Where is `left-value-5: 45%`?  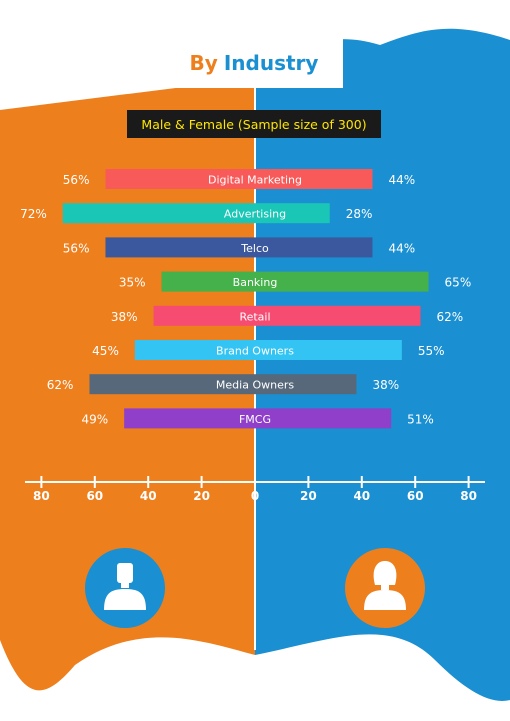
left-value-5: 45% is located at coordinates (105, 351).